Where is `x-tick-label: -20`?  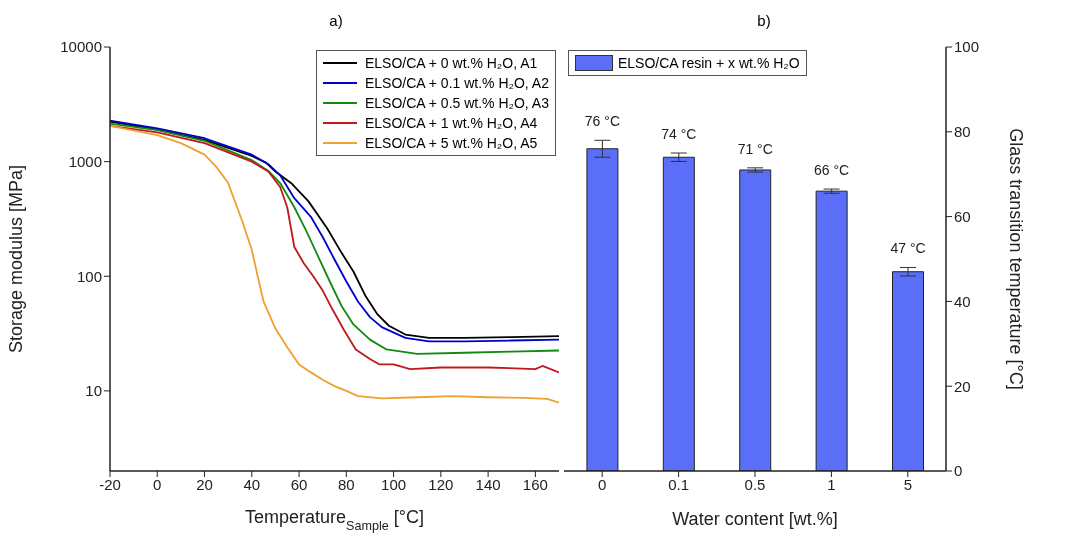 x-tick-label: -20 is located at coordinates (110, 484).